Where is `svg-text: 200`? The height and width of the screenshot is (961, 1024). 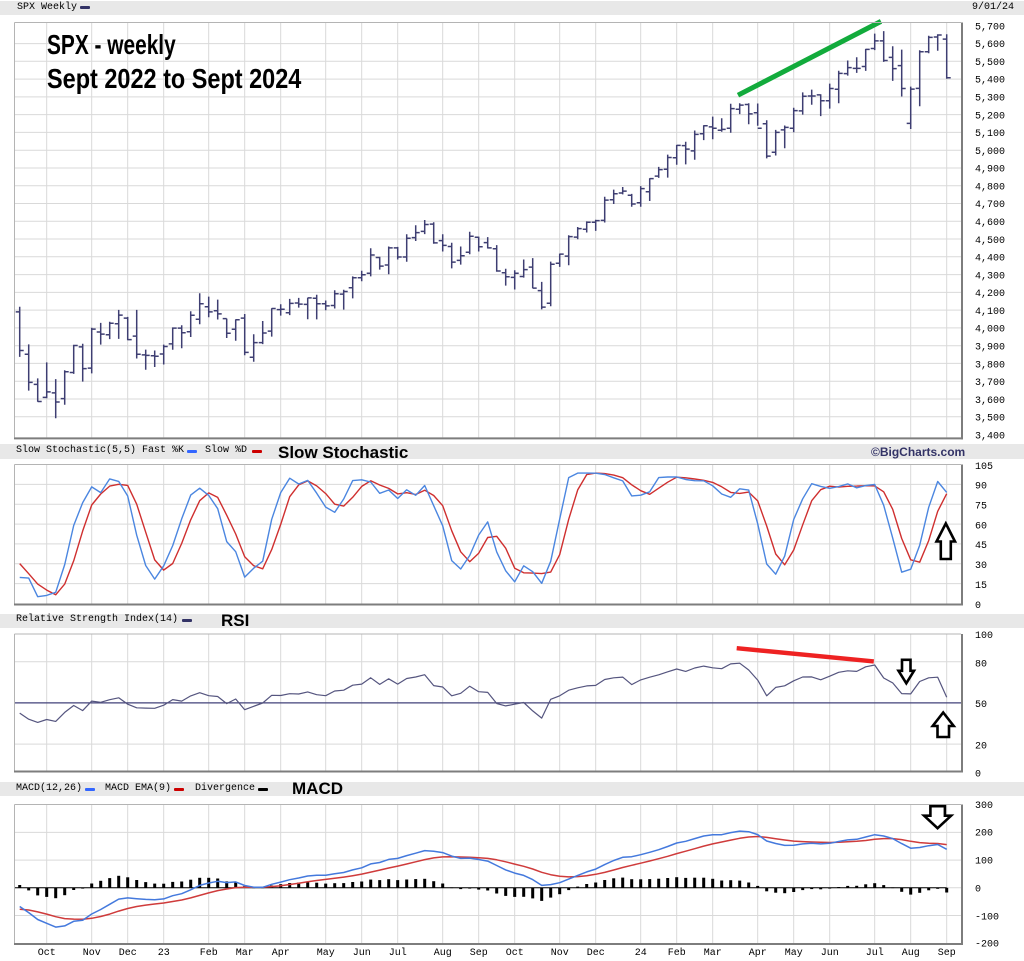
svg-text: 200 is located at coordinates (984, 834).